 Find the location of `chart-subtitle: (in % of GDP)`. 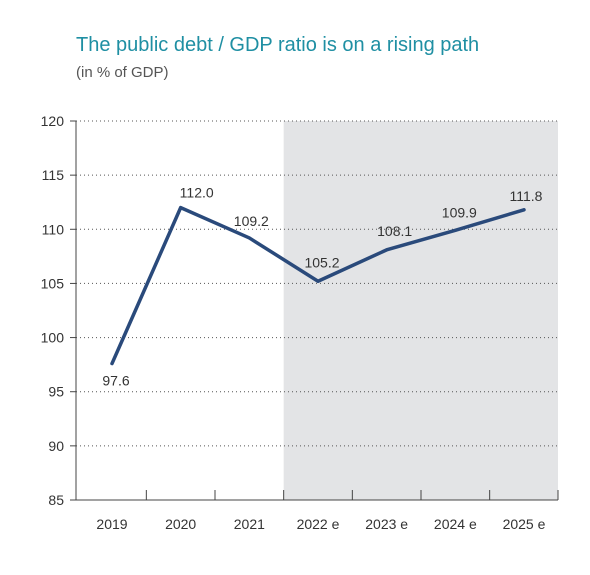

chart-subtitle: (in % of GDP) is located at coordinates (122, 72).